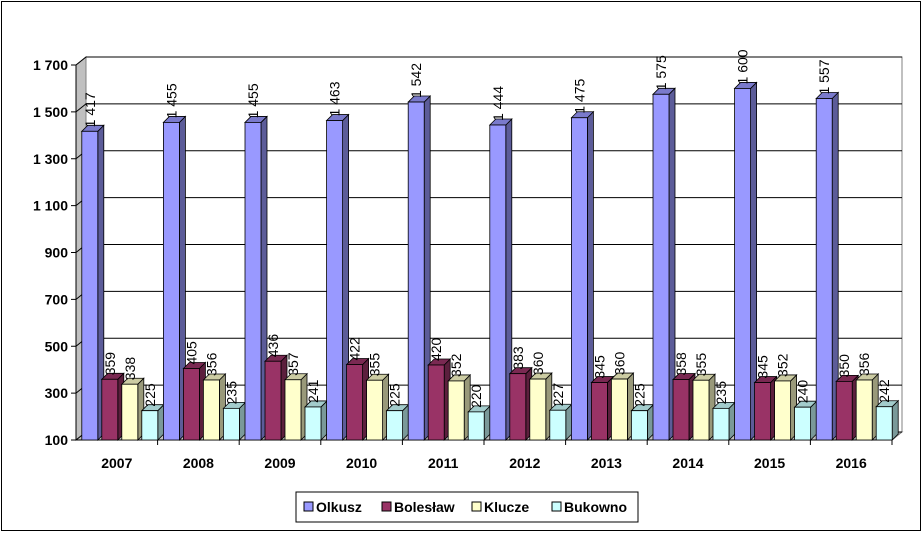 The image size is (924, 537). Describe the element at coordinates (198, 463) in the screenshot. I see `x-tick-label: 2008` at that location.